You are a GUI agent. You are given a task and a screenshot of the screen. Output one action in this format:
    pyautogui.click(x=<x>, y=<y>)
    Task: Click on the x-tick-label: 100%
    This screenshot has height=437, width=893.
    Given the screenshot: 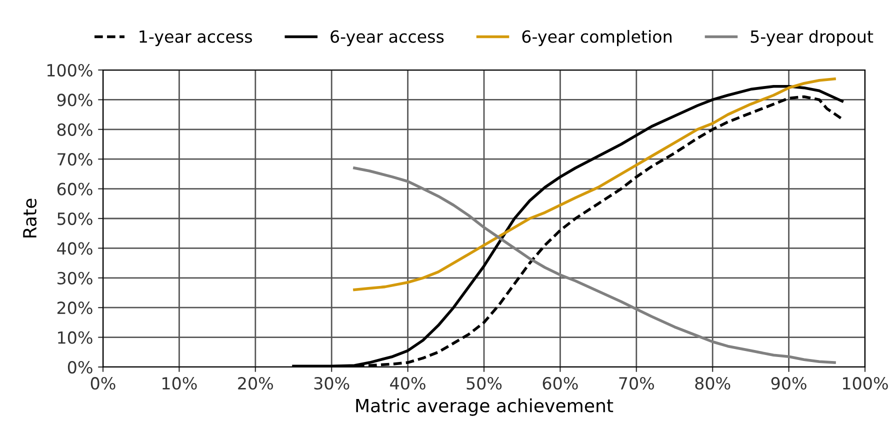 What is the action you would take?
    pyautogui.click(x=865, y=383)
    